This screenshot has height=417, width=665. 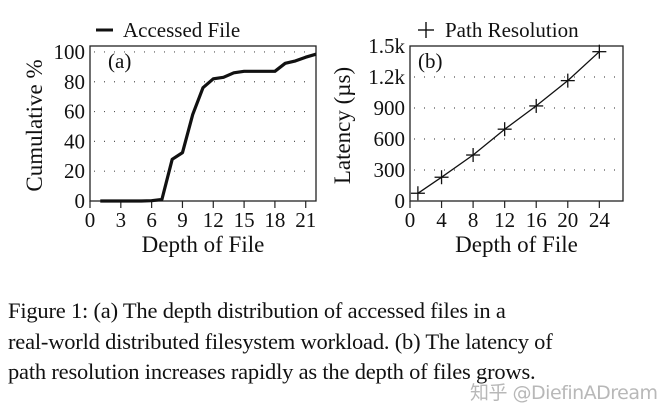 I want to click on panel-label: (a), so click(x=119, y=61).